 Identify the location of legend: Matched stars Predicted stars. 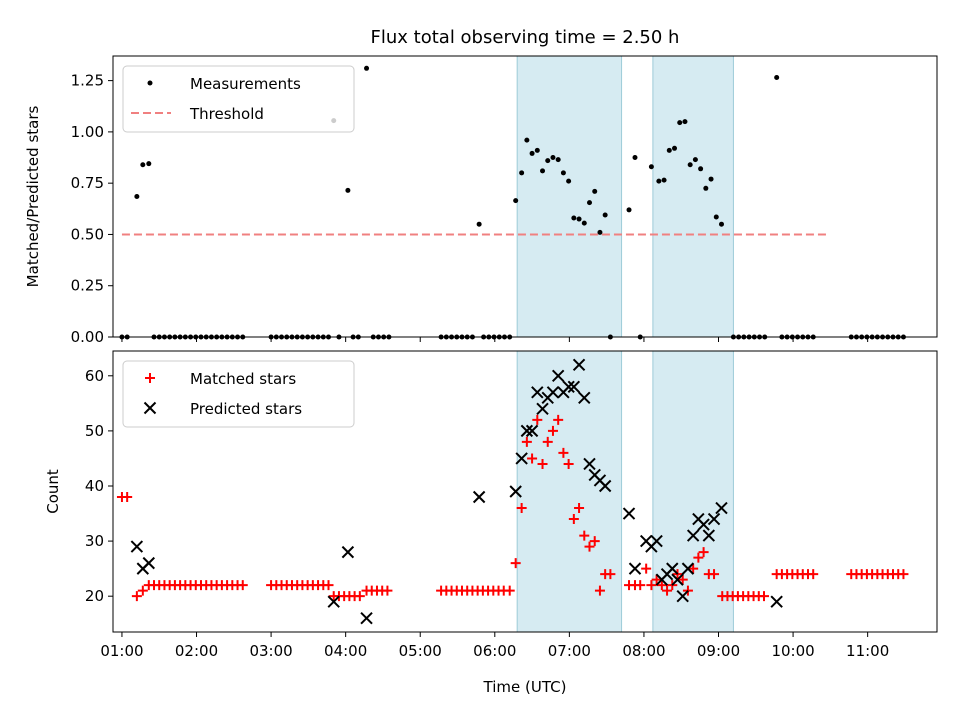
(238, 394).